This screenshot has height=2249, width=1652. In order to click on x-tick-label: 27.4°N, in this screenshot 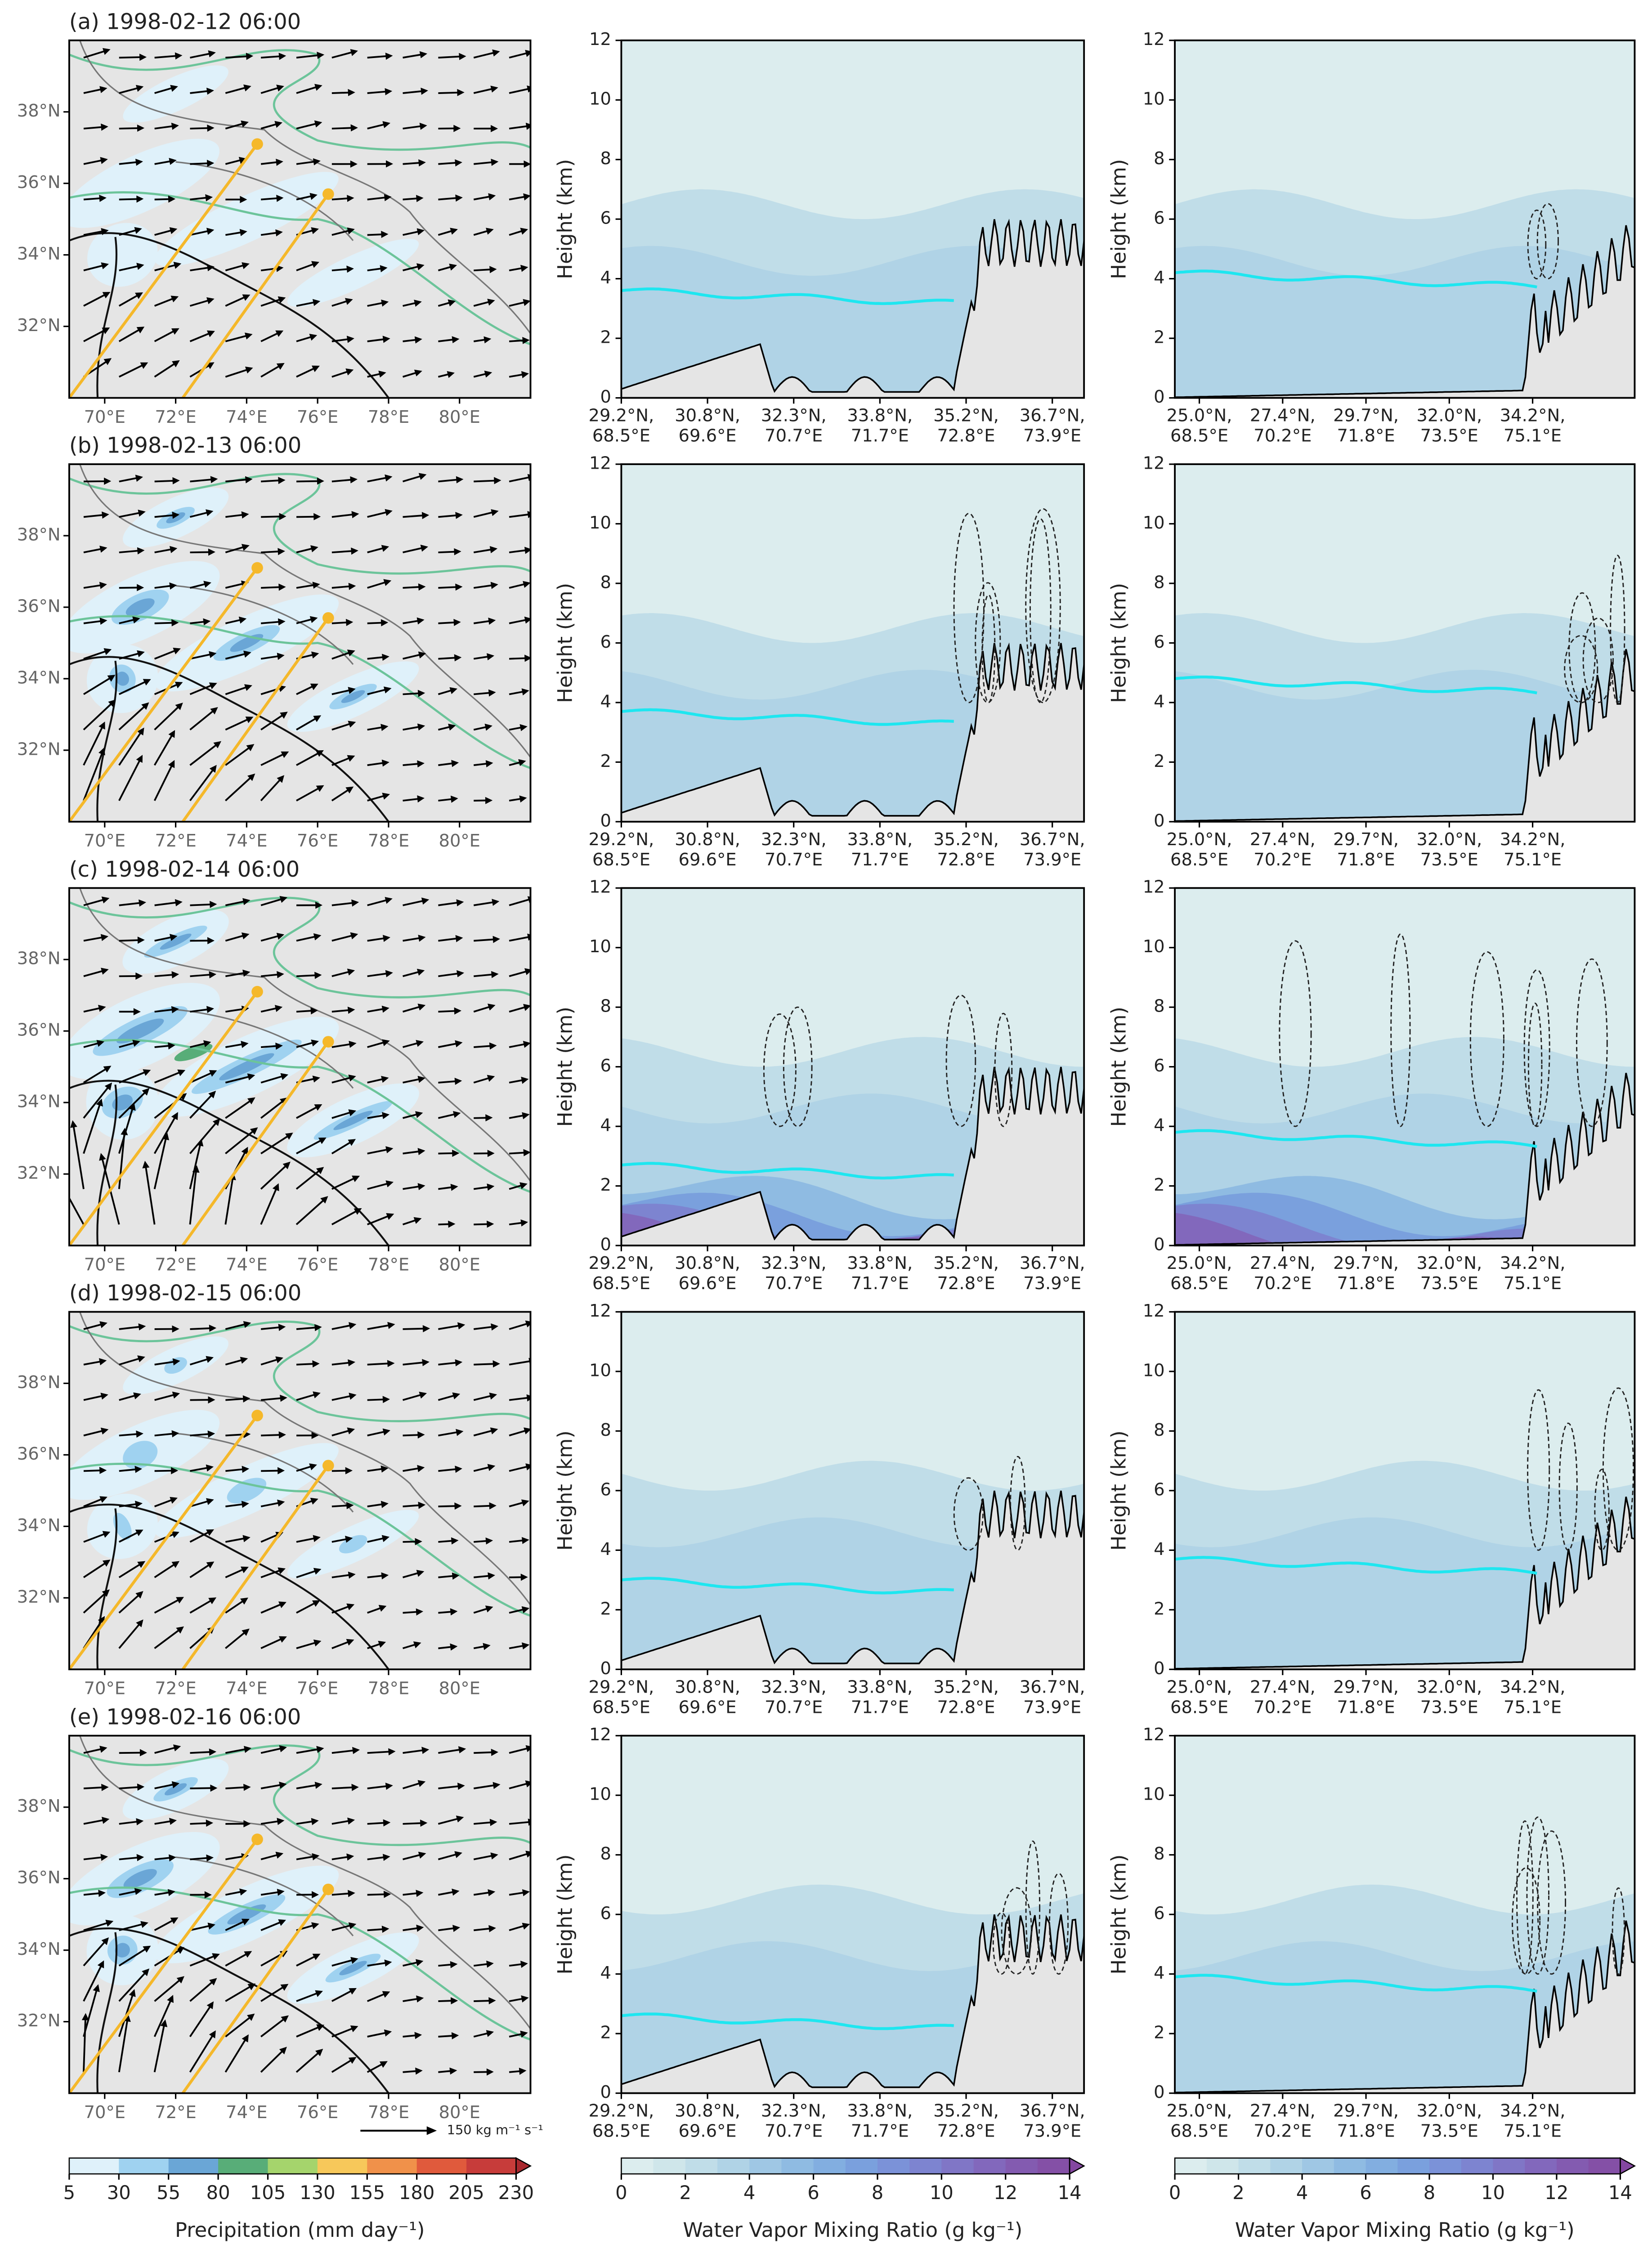, I will do `click(1283, 839)`.